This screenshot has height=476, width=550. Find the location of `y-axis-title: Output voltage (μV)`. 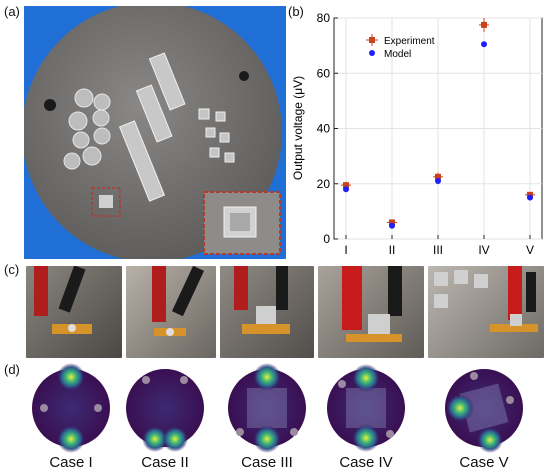

y-axis-title: Output voltage (μV) is located at coordinates (298, 128).